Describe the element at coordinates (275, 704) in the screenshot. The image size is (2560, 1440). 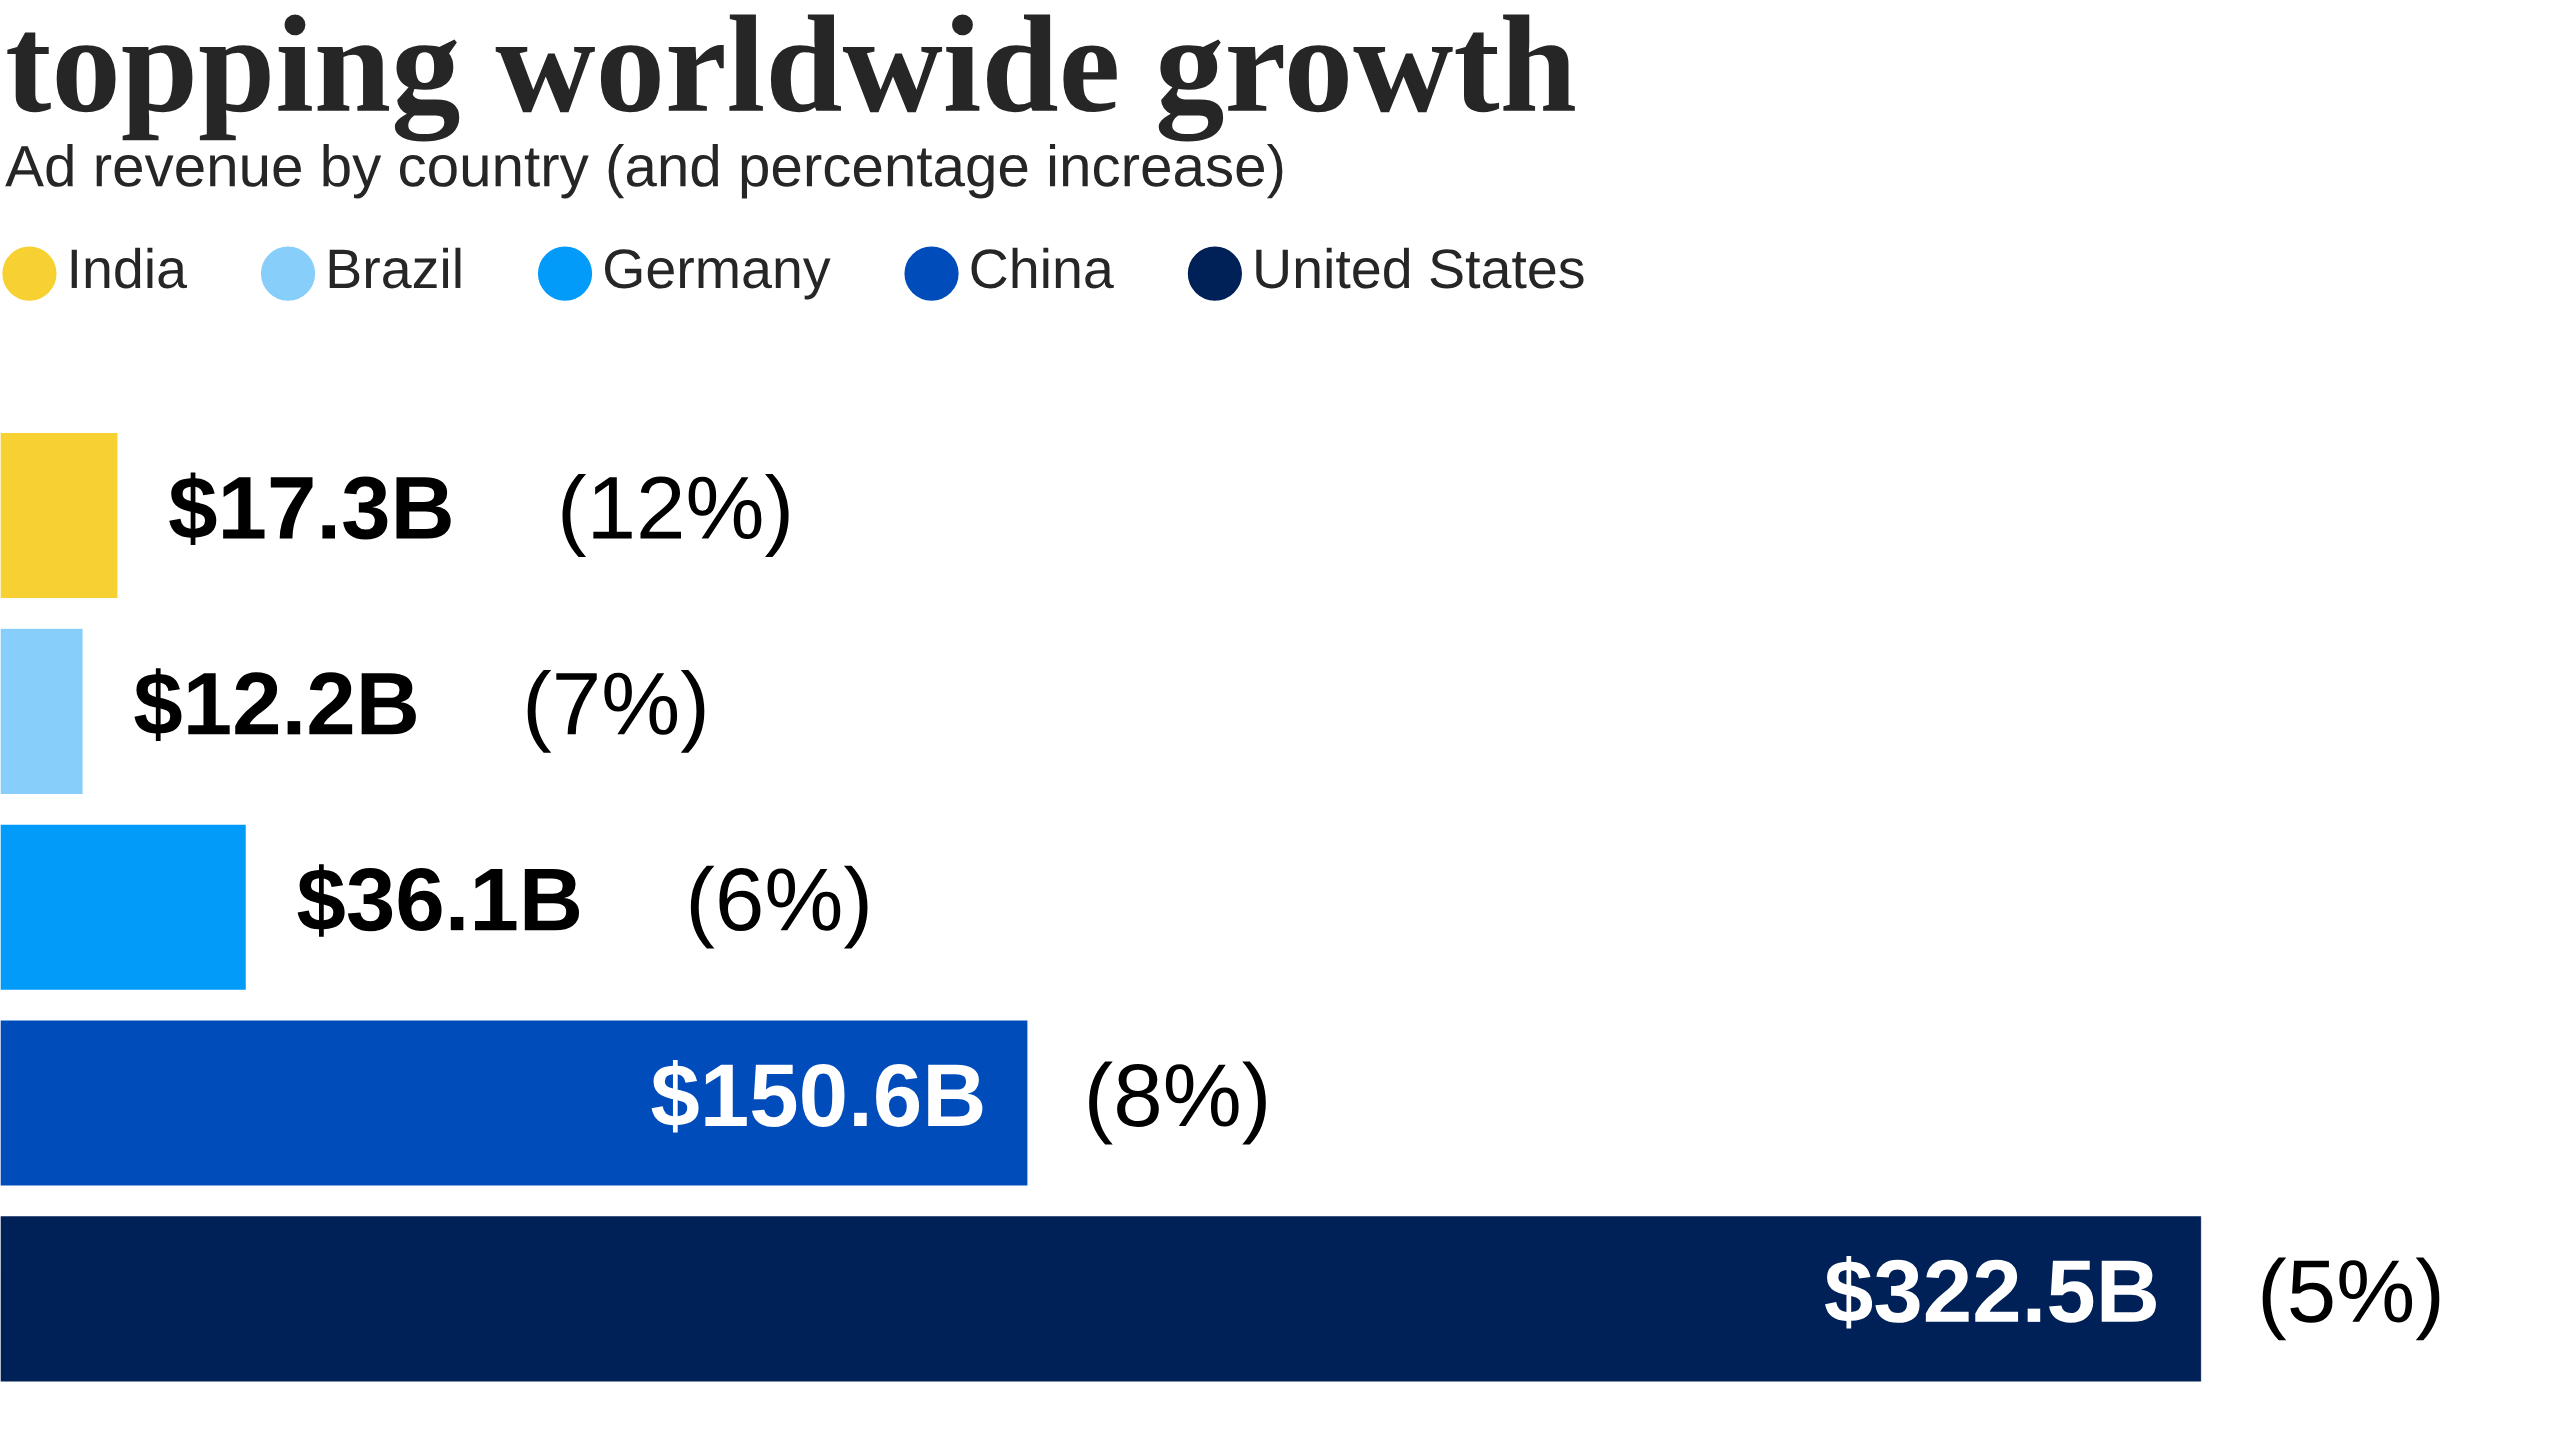
I see `data-label: $12.2B` at that location.